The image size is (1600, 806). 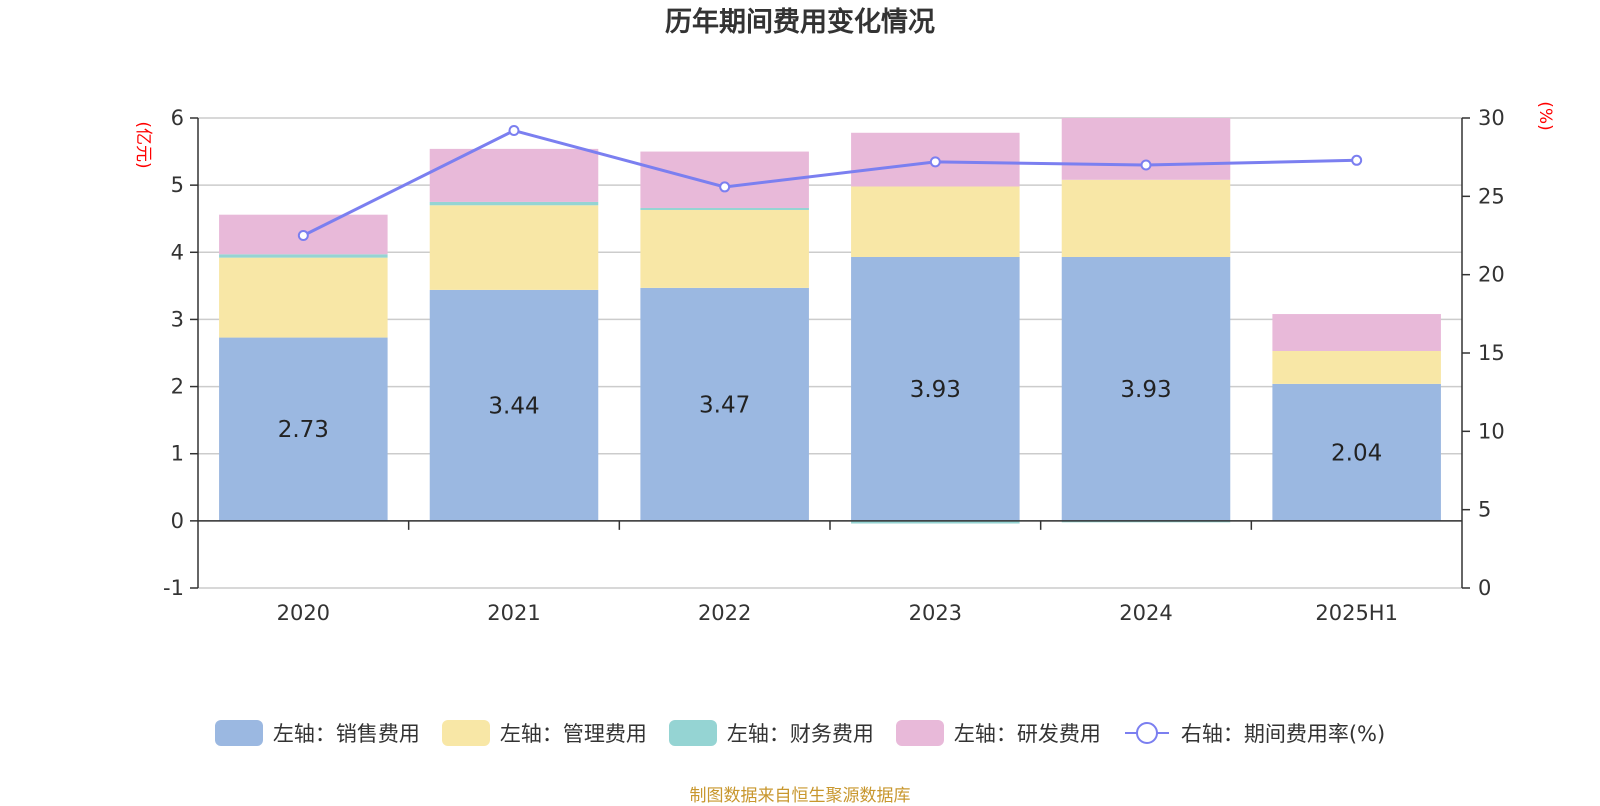 I want to click on legend-label: 左轴：研发费用, so click(x=1027, y=734).